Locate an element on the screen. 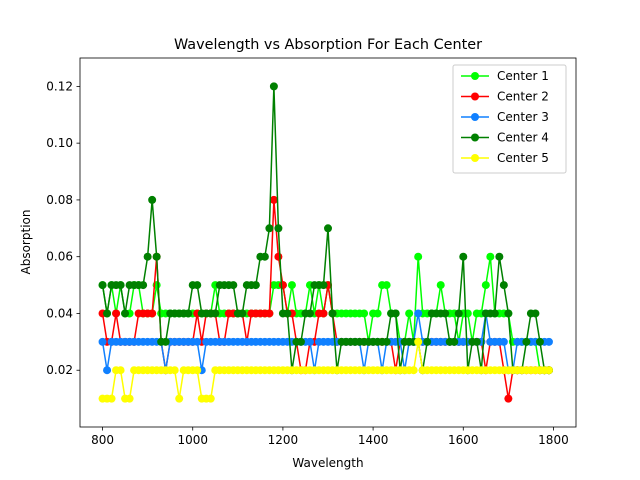 The width and height of the screenshot is (640, 480). x-axis-label: Wavelength is located at coordinates (327, 463).